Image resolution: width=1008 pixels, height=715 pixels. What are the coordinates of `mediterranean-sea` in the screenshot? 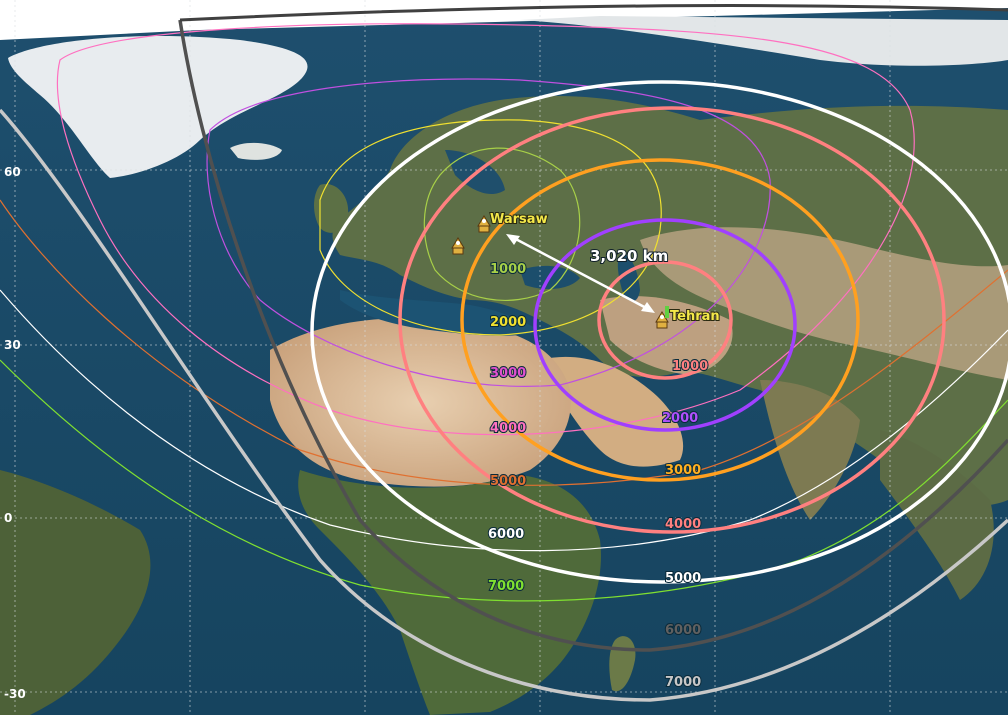 It's located at (440, 313).